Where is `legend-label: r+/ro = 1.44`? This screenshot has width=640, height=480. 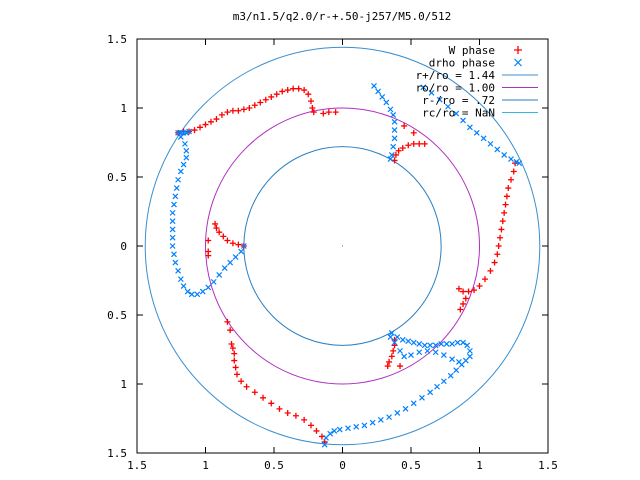
legend-label: r+/ro = 1.44 is located at coordinates (456, 75).